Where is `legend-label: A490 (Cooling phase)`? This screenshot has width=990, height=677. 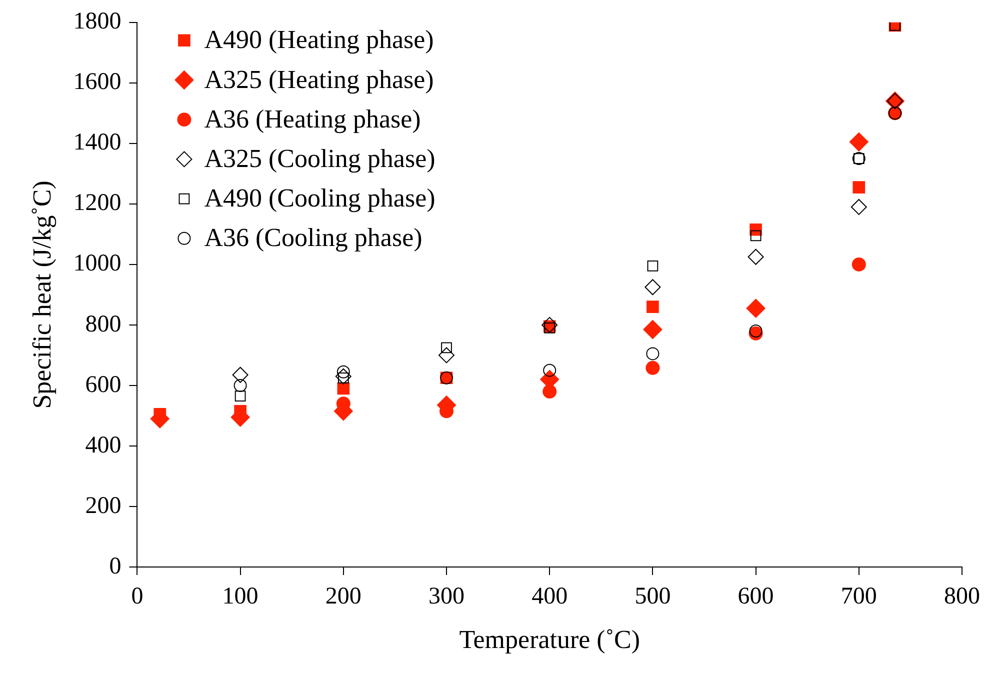
legend-label: A490 (Cooling phase) is located at coordinates (320, 198).